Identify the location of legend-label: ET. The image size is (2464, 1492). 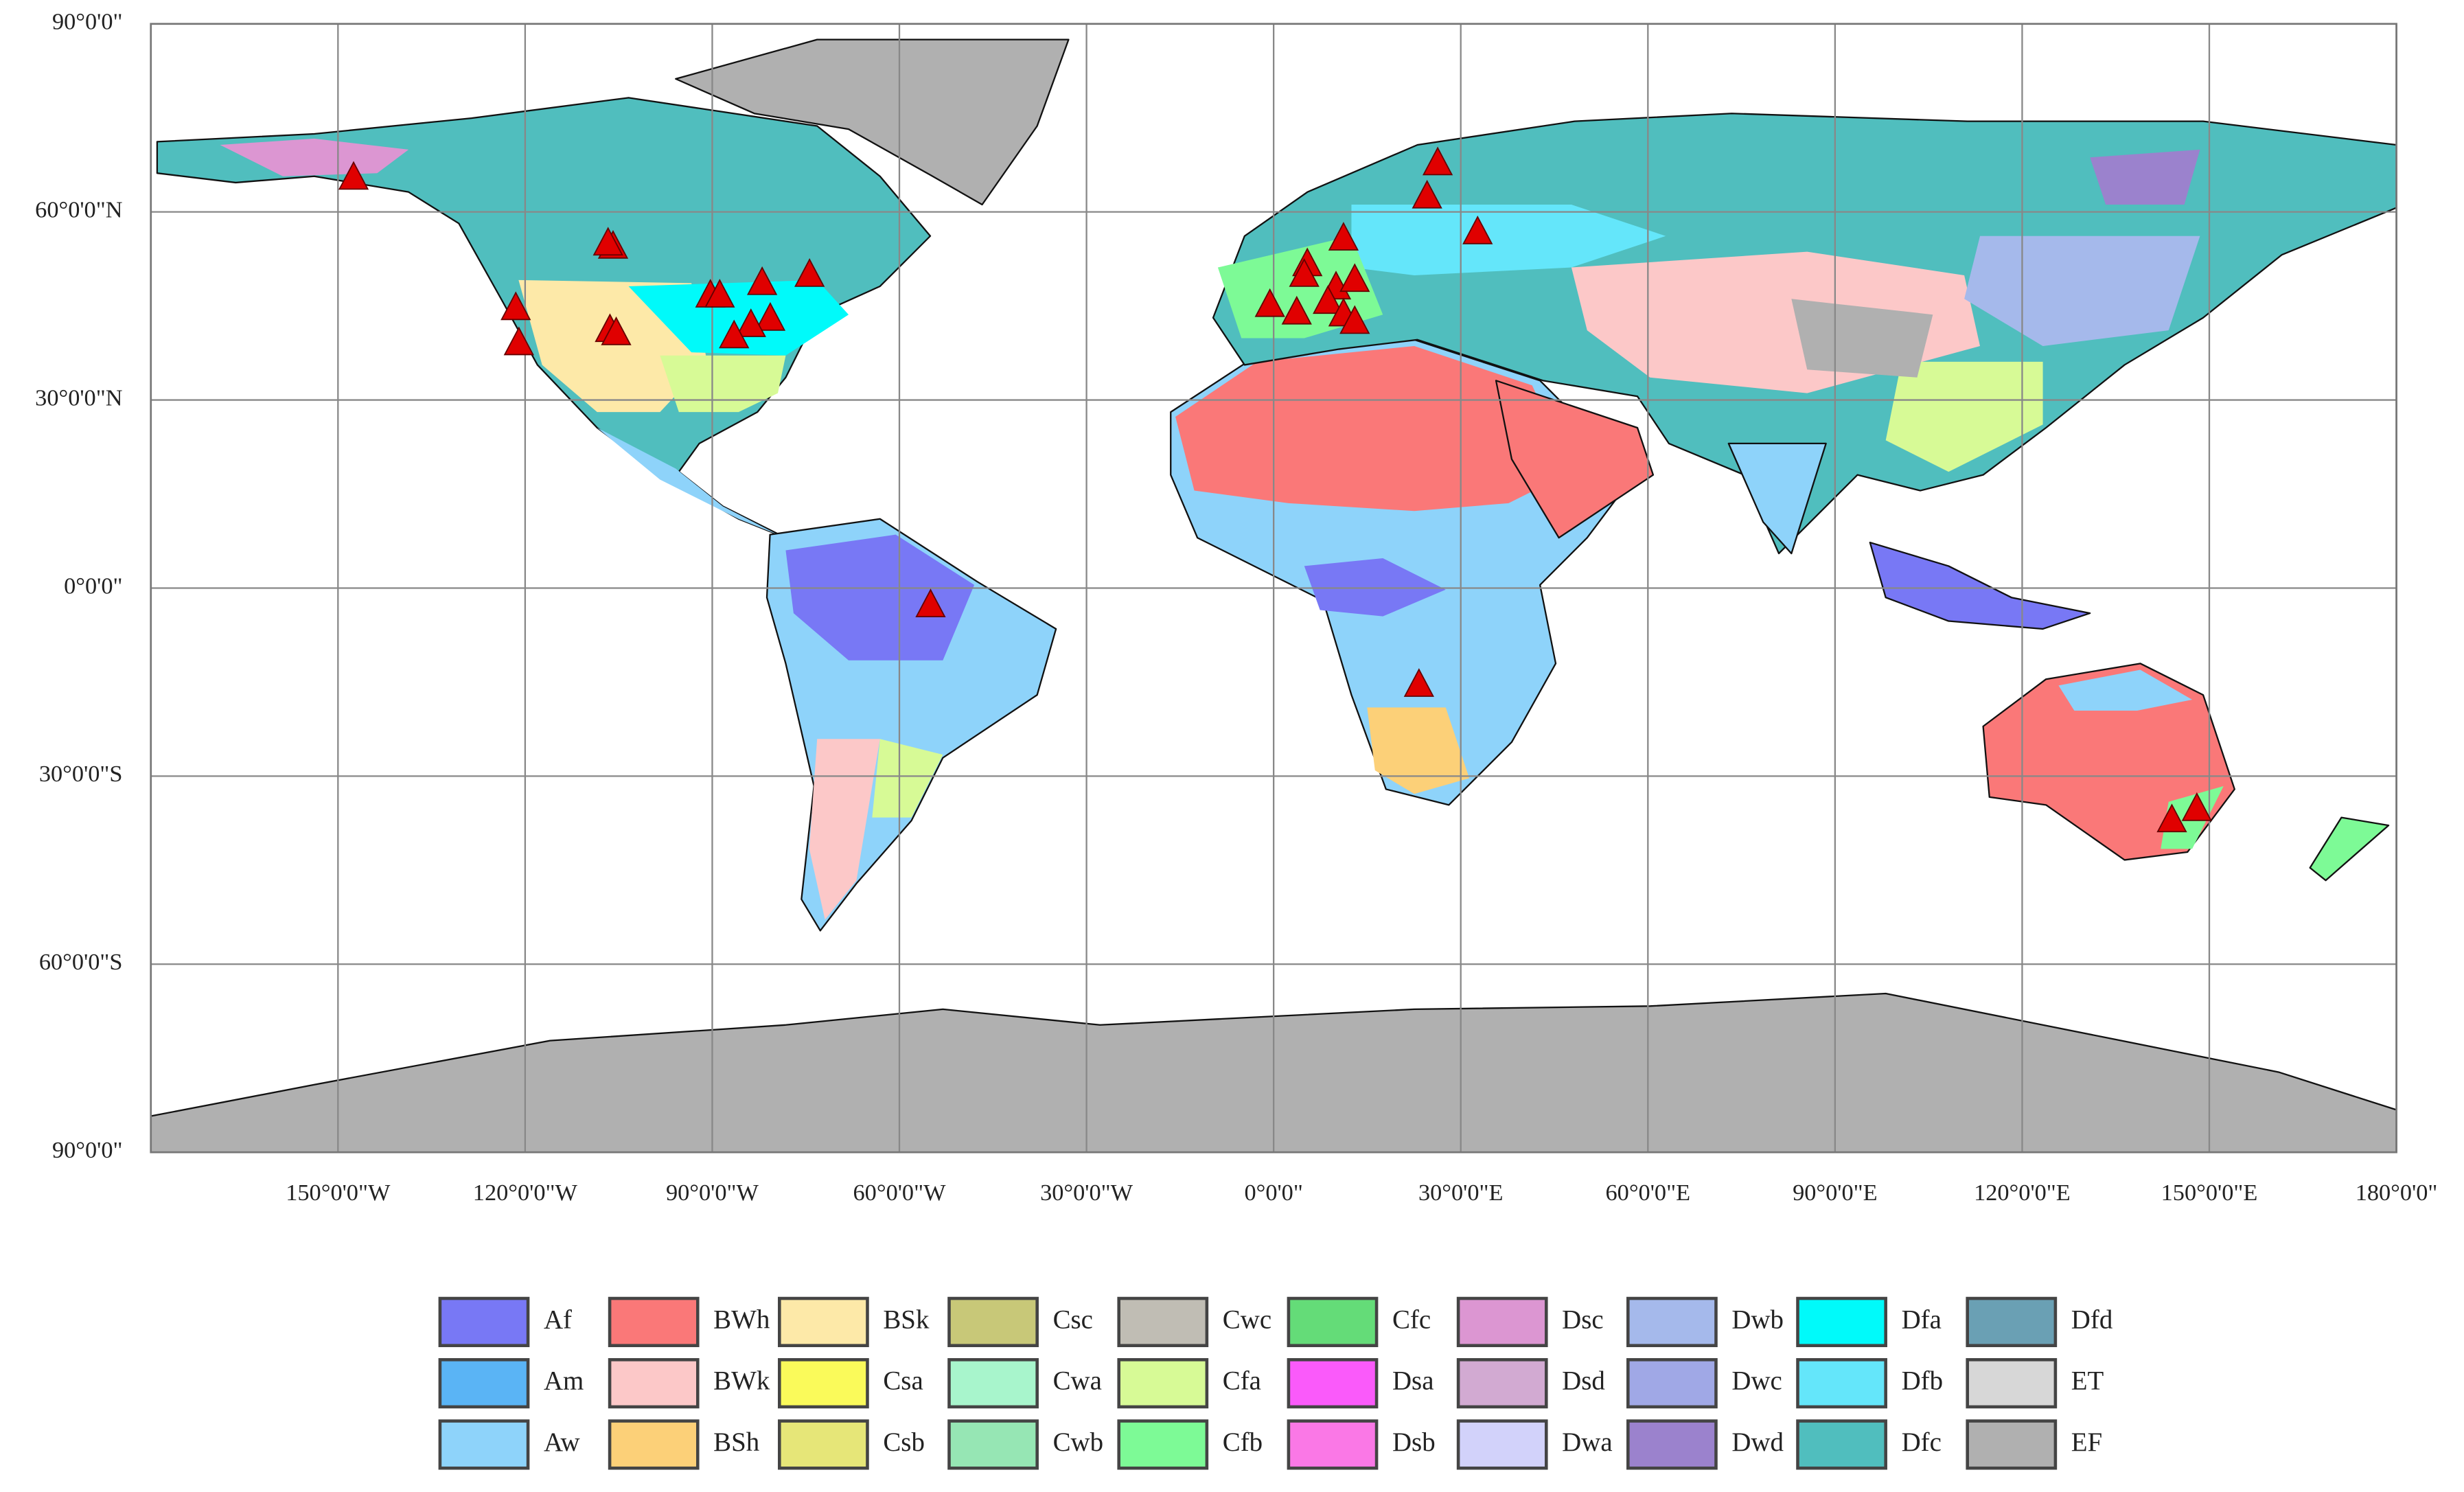
(2087, 1381).